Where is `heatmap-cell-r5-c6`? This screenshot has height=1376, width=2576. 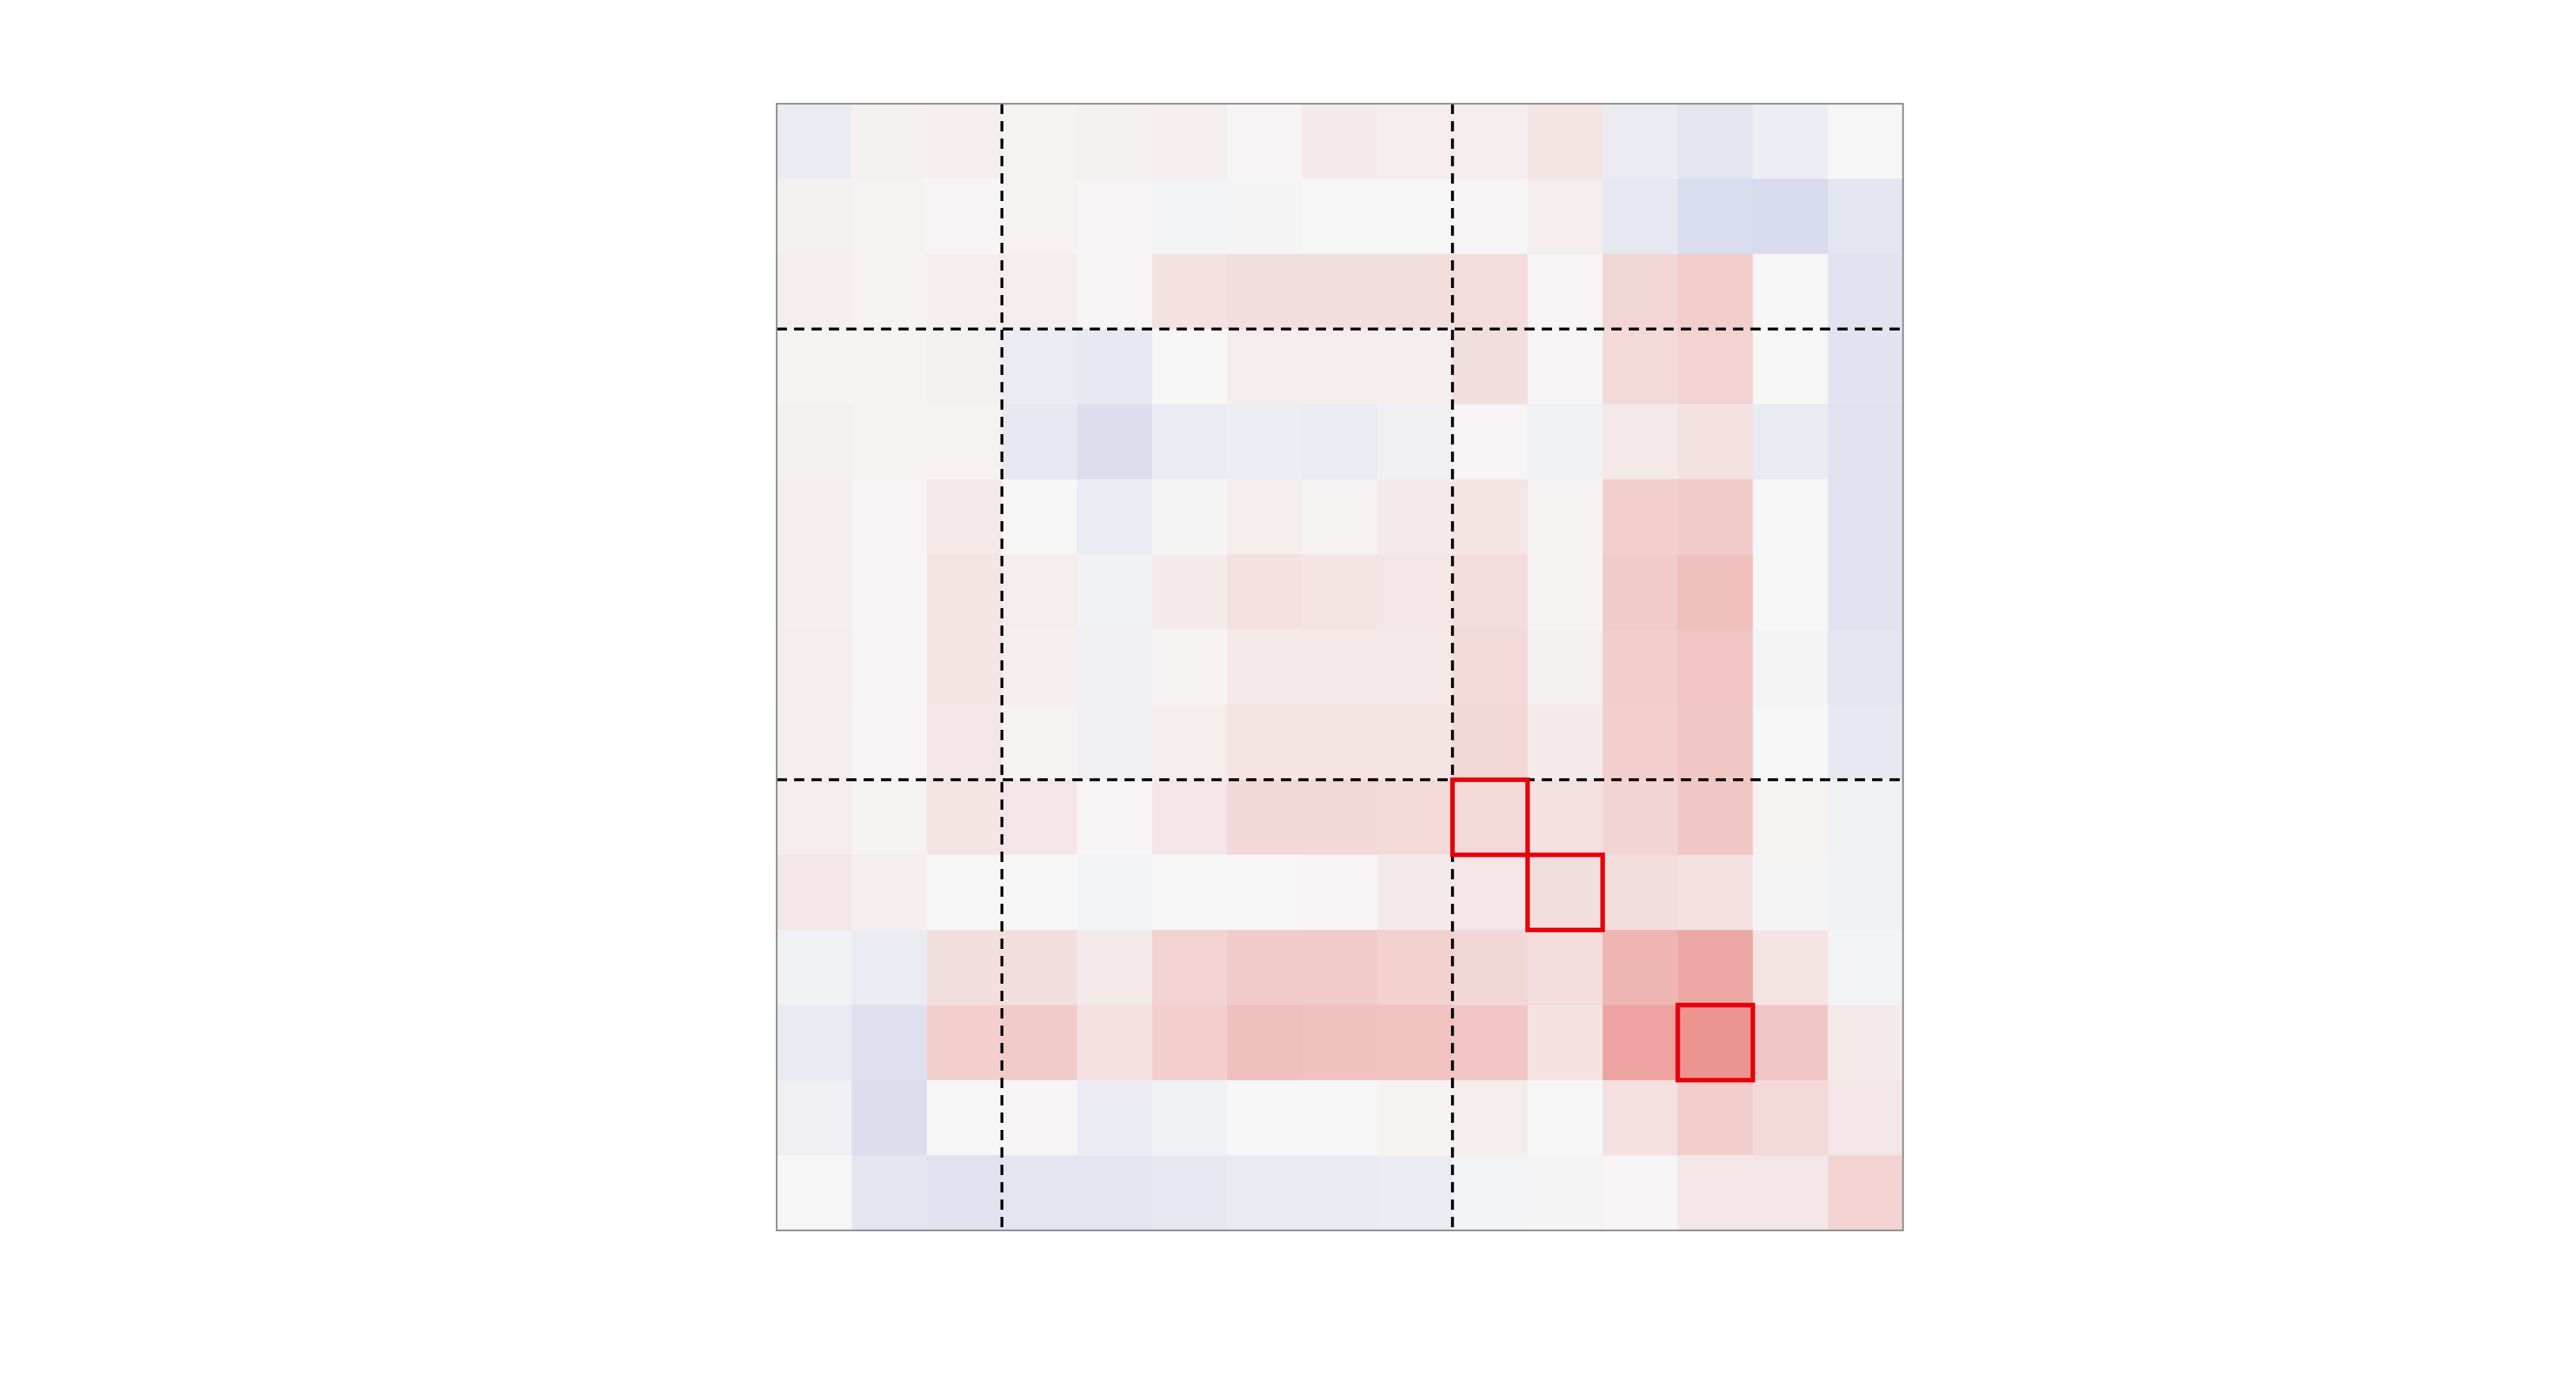
heatmap-cell-r5-c6 is located at coordinates (1265, 517).